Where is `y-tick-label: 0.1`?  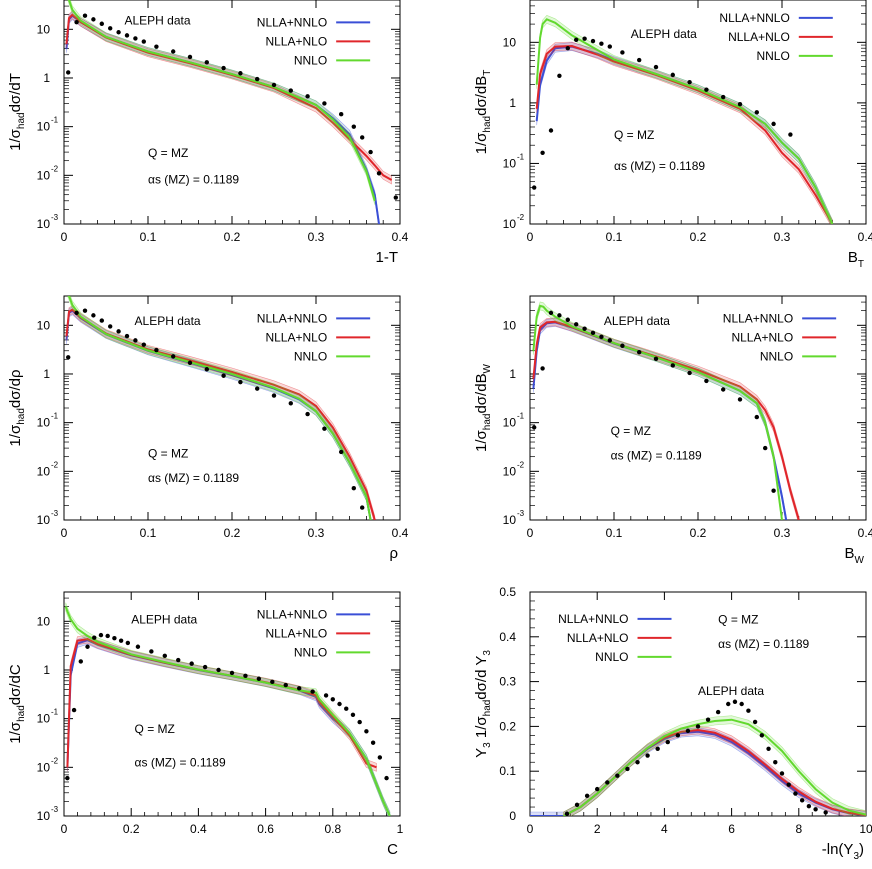
y-tick-label: 0.1 is located at coordinates (507, 771).